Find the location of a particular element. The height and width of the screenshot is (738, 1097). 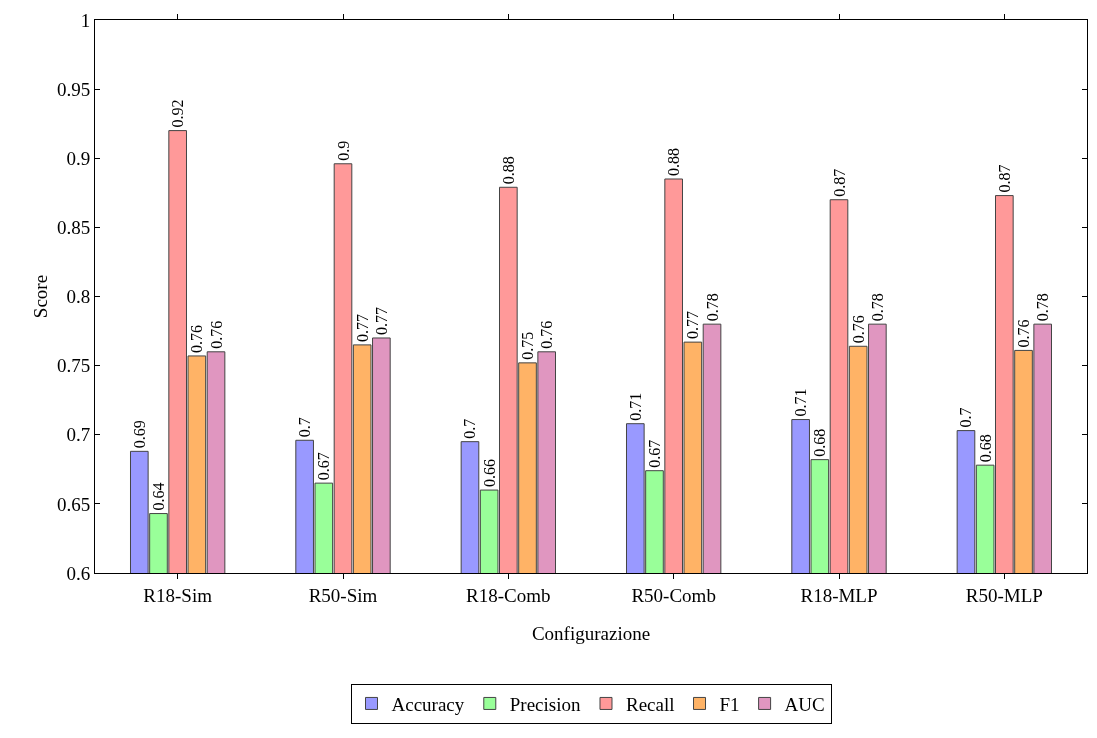

x-tick-label: R18-Comb is located at coordinates (508, 595).